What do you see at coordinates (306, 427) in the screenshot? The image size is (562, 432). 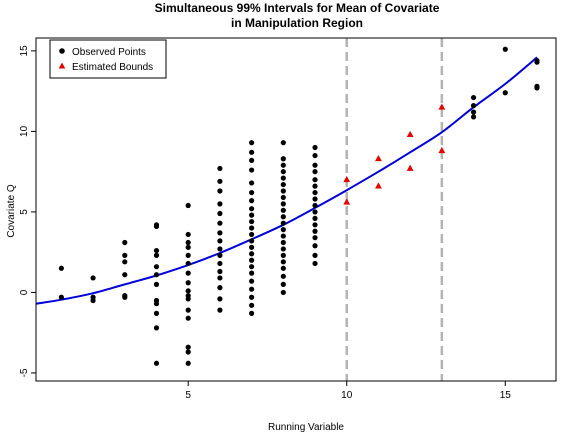 I see `x-axis-title: Running Variable` at bounding box center [306, 427].